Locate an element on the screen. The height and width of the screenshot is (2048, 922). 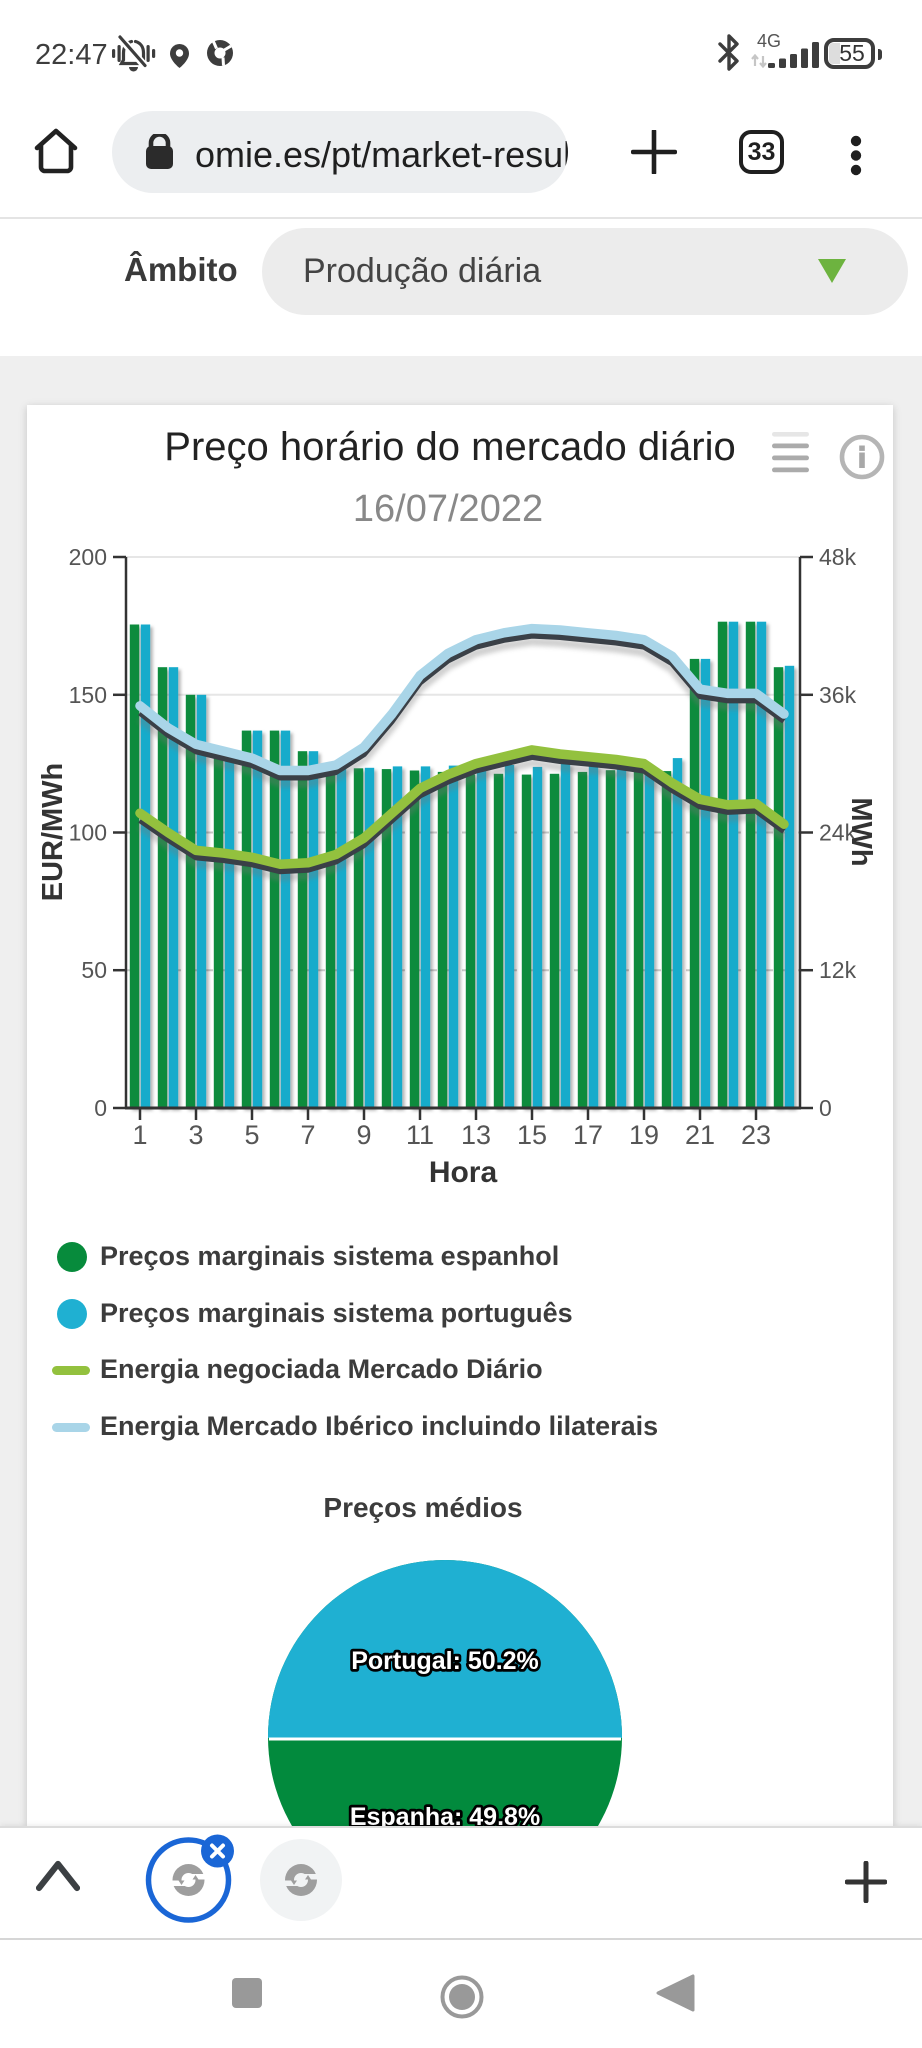
svg-text: 23 is located at coordinates (756, 1135).